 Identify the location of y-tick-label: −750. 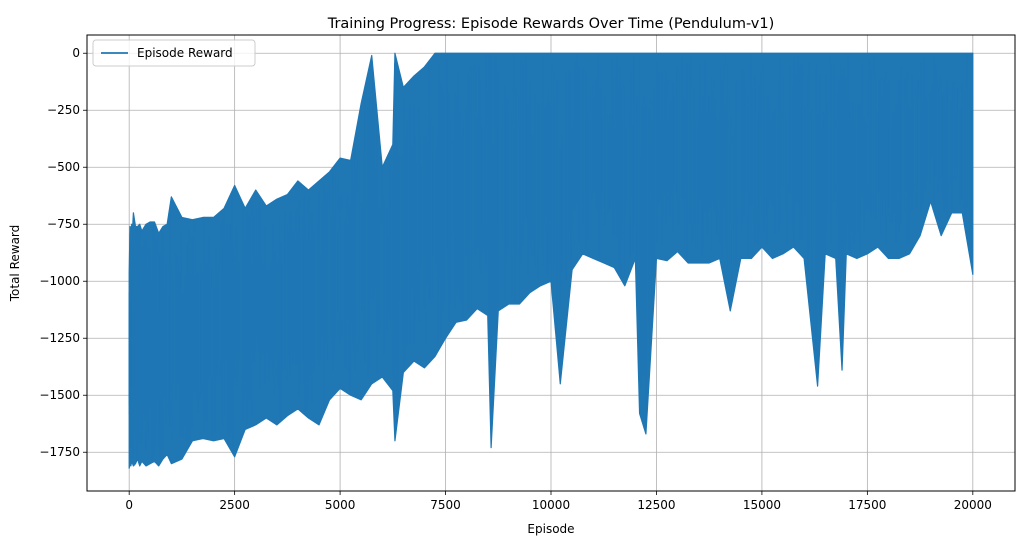
(63, 224).